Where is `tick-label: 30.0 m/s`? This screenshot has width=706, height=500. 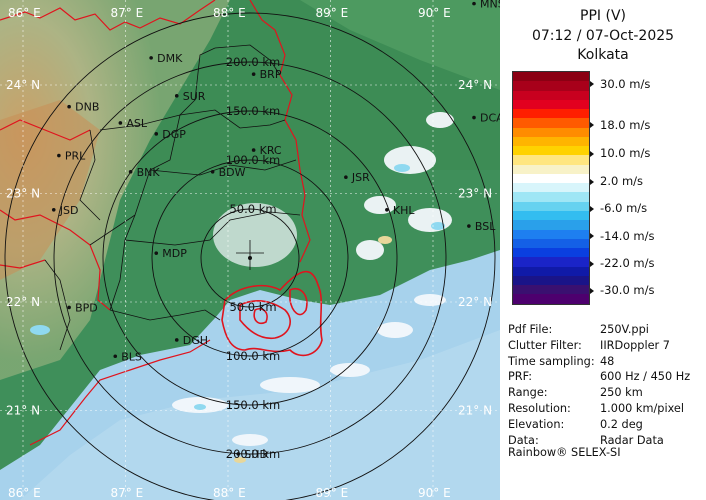 tick-label: 30.0 m/s is located at coordinates (625, 83).